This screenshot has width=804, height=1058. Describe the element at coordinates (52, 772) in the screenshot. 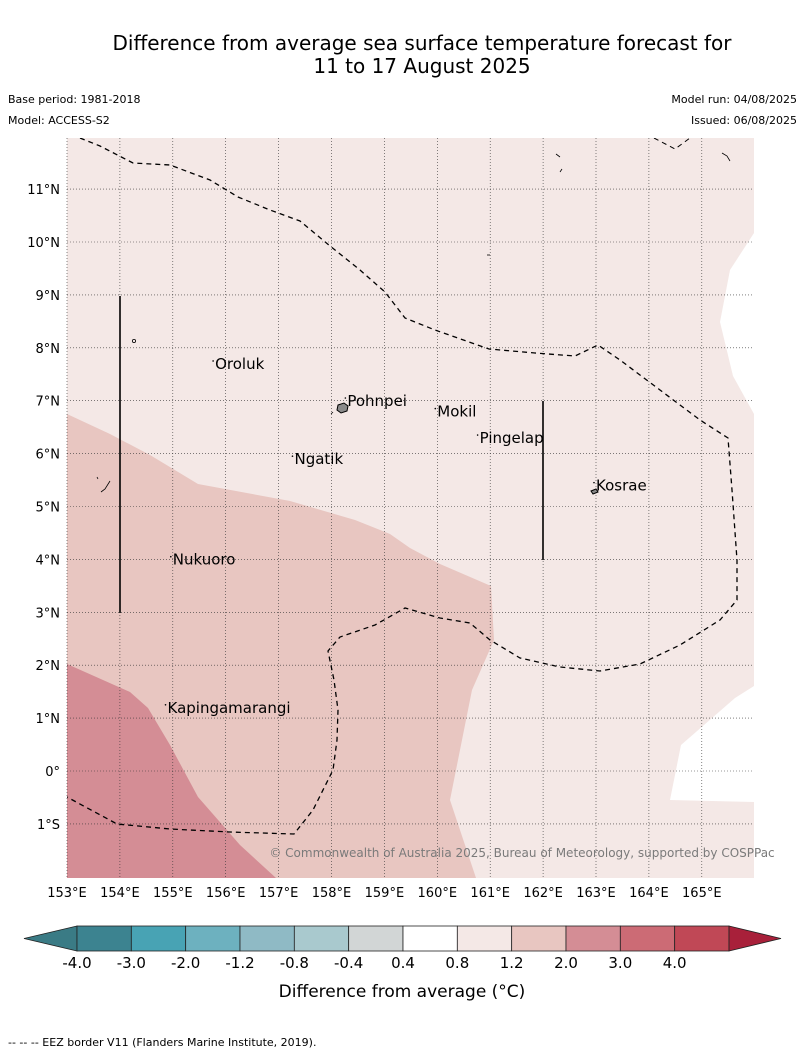

I see `latitude-label: 0°` at that location.